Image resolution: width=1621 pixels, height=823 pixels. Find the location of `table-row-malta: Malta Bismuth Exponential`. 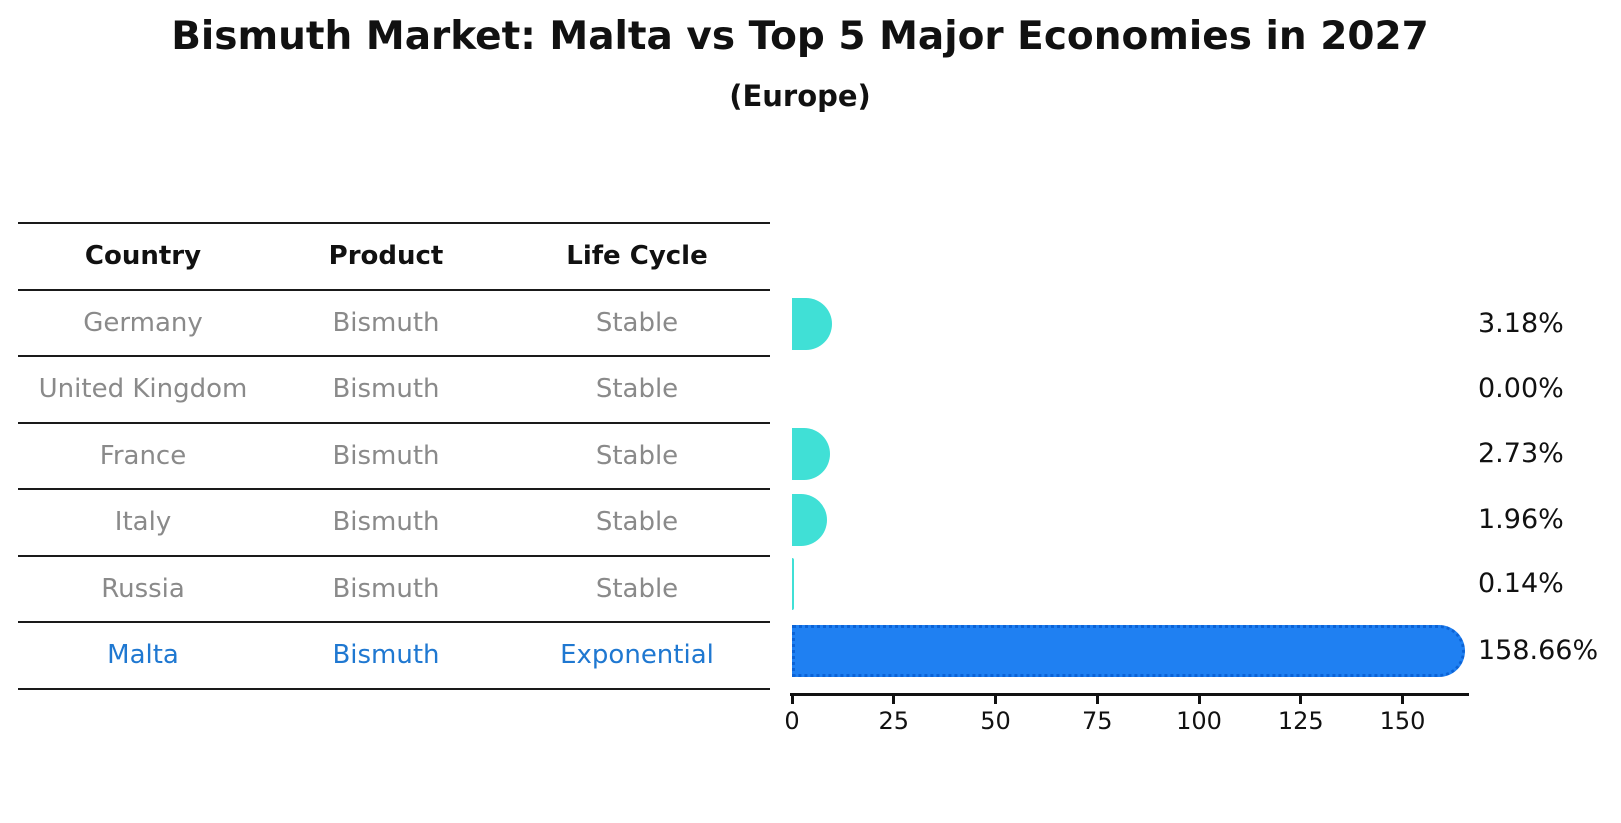

table-row-malta: Malta Bismuth Exponential is located at coordinates (394, 656).